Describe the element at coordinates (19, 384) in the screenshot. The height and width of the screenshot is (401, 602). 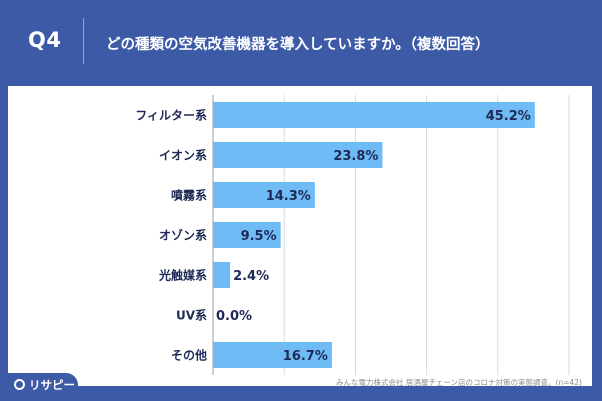
I see `logo-icon` at that location.